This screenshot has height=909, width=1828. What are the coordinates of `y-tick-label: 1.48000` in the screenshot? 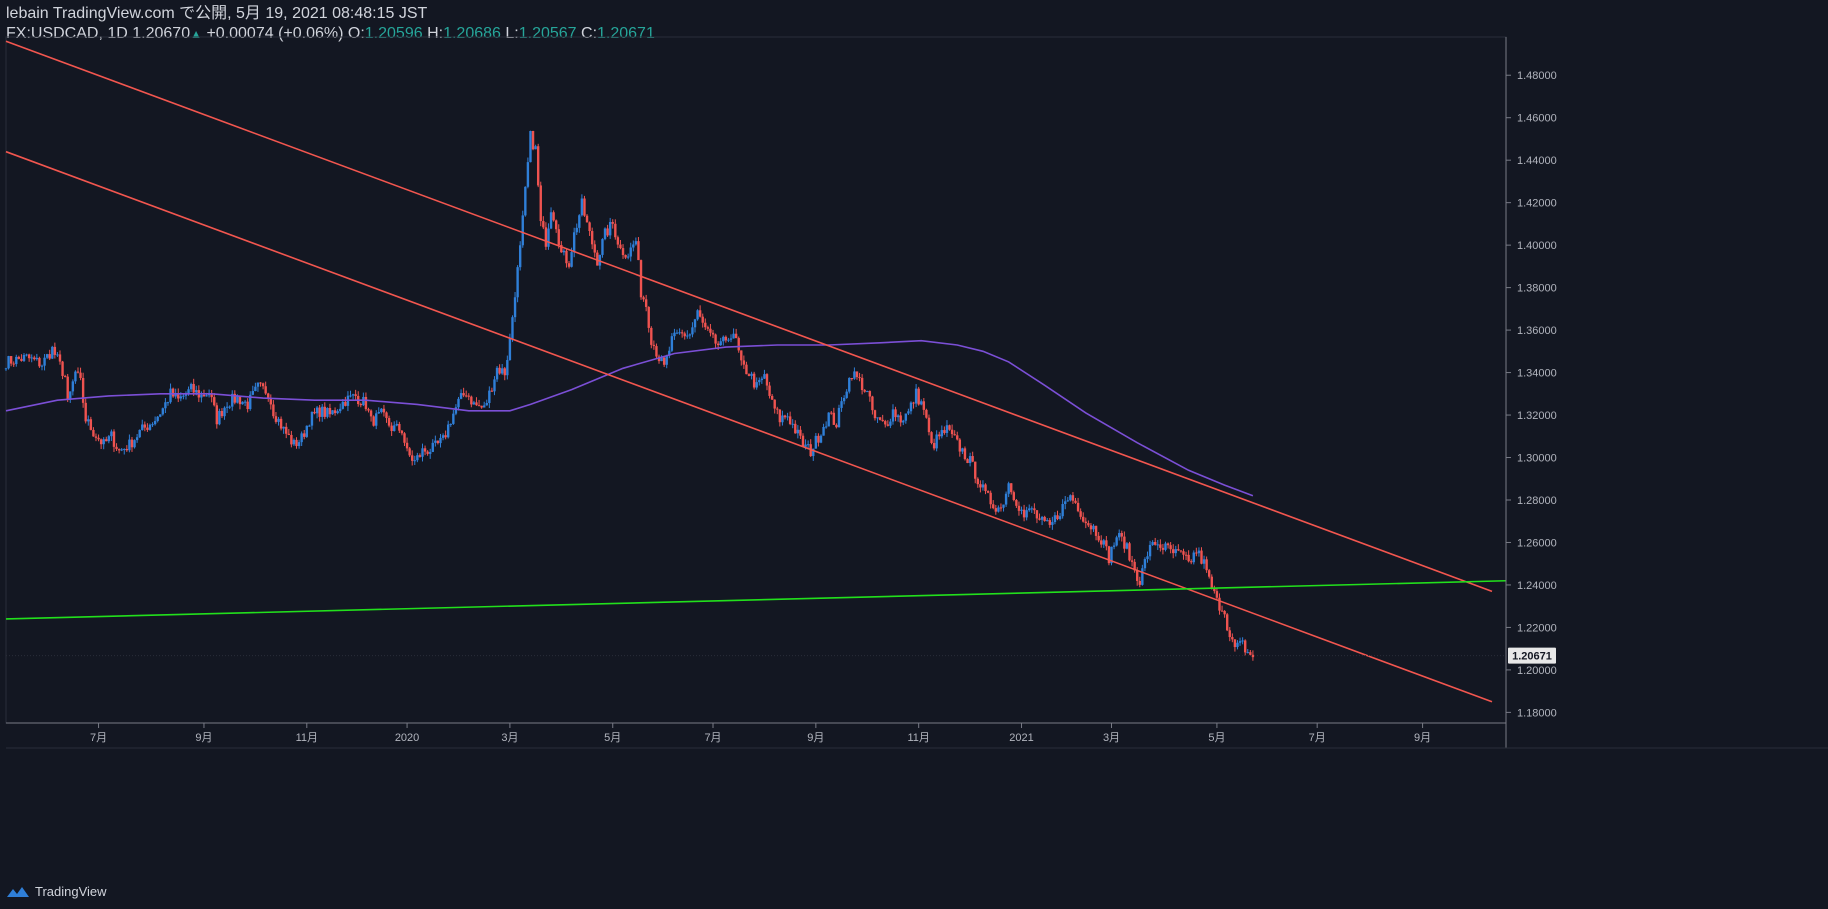 It's located at (1537, 76).